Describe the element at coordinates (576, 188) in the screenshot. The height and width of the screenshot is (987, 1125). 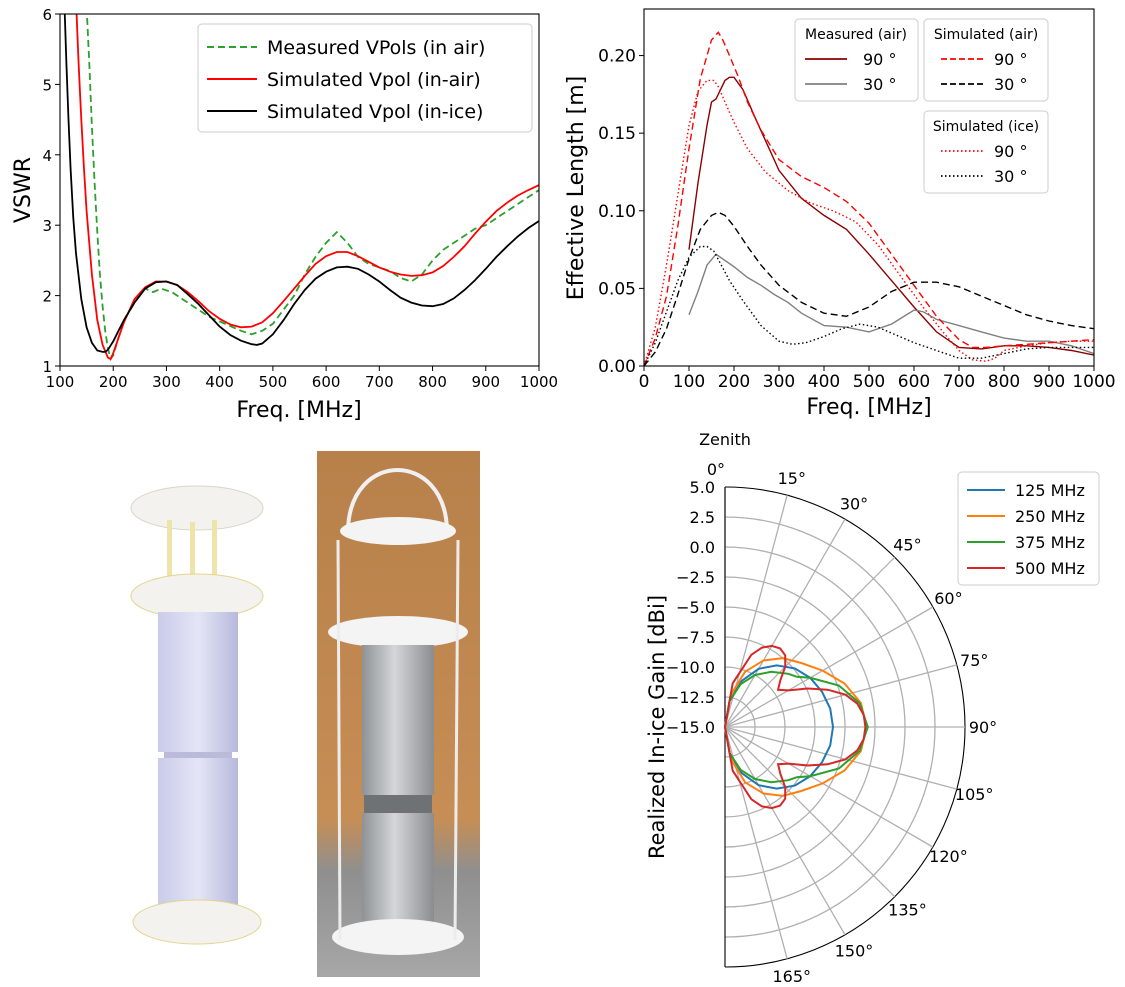
I see `efflen-y-axis-label: Effective Length [m]` at that location.